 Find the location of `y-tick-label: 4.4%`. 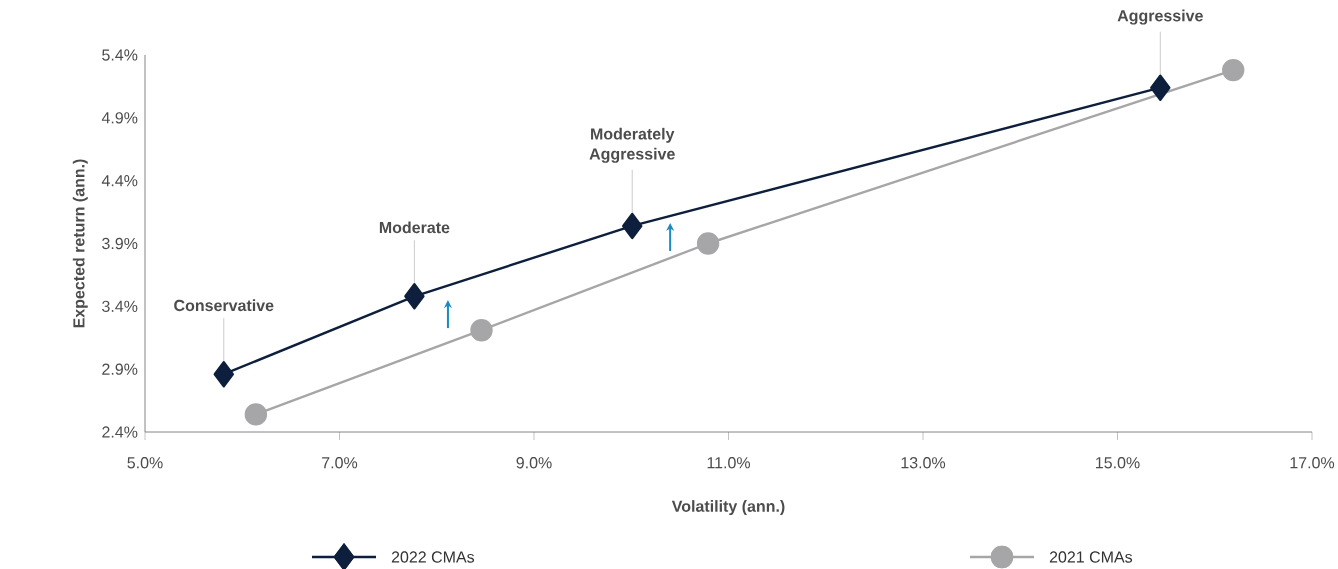

y-tick-label: 4.4% is located at coordinates (119, 181).